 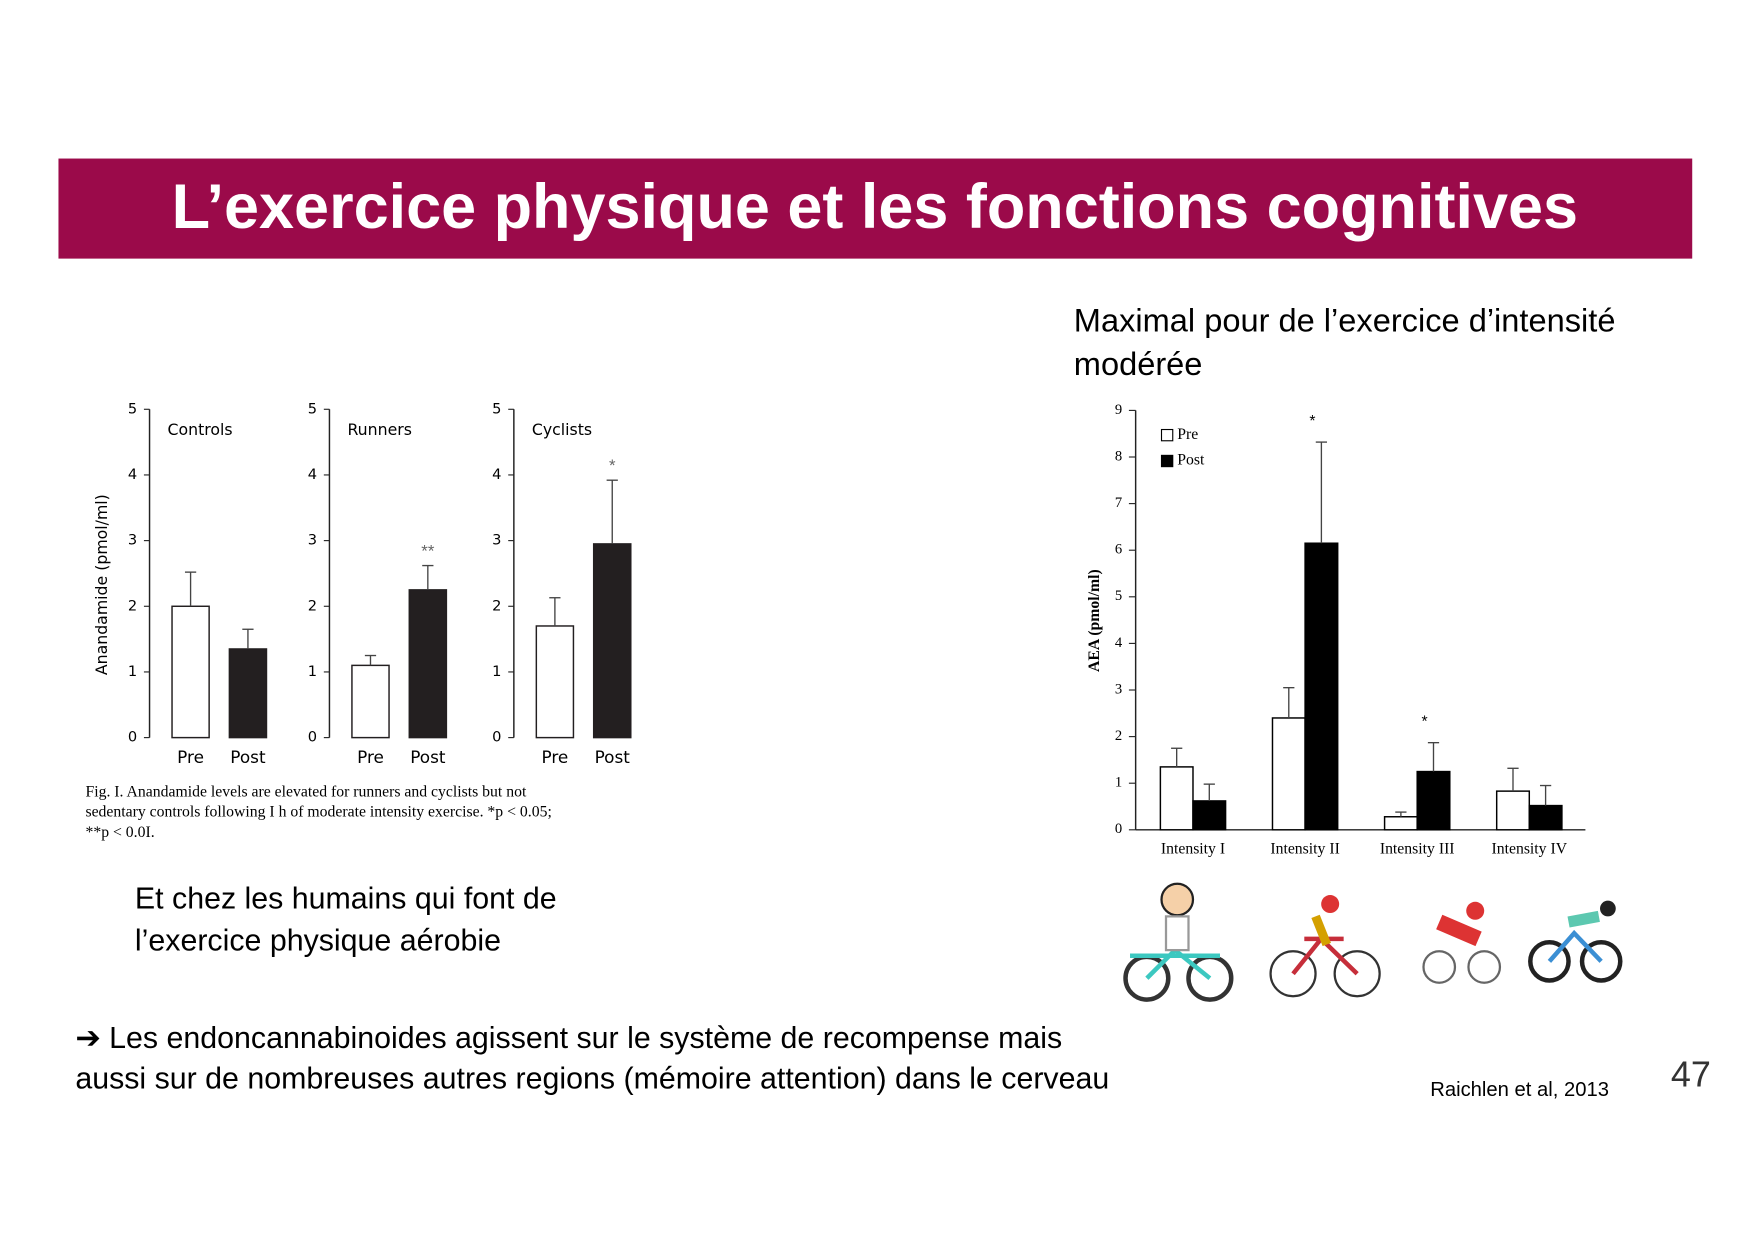 I want to click on page-number: 47, so click(x=1691, y=1074).